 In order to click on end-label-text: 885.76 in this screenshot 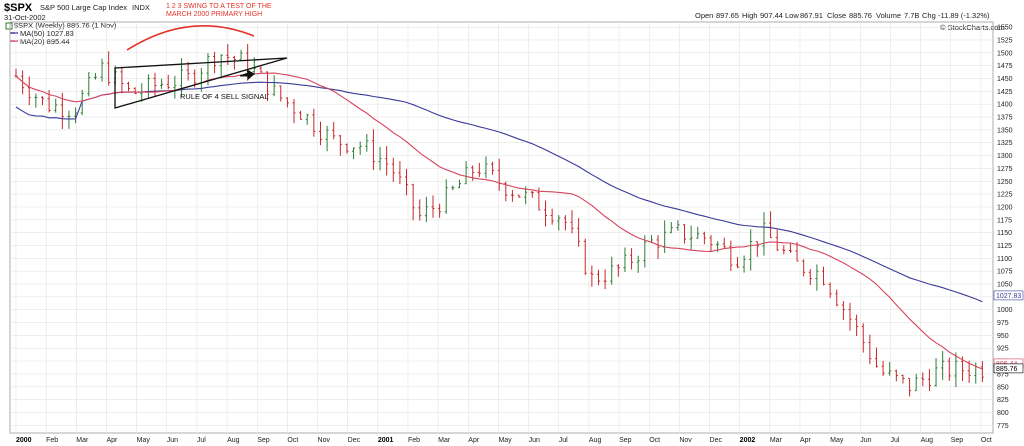, I will do `click(1007, 369)`.